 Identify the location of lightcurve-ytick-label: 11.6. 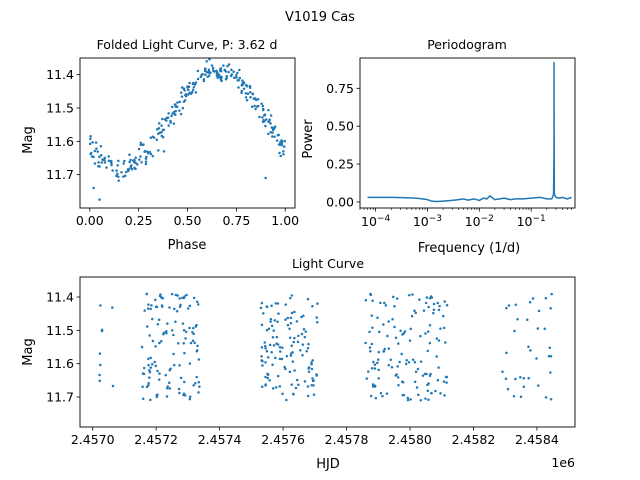
(60, 363).